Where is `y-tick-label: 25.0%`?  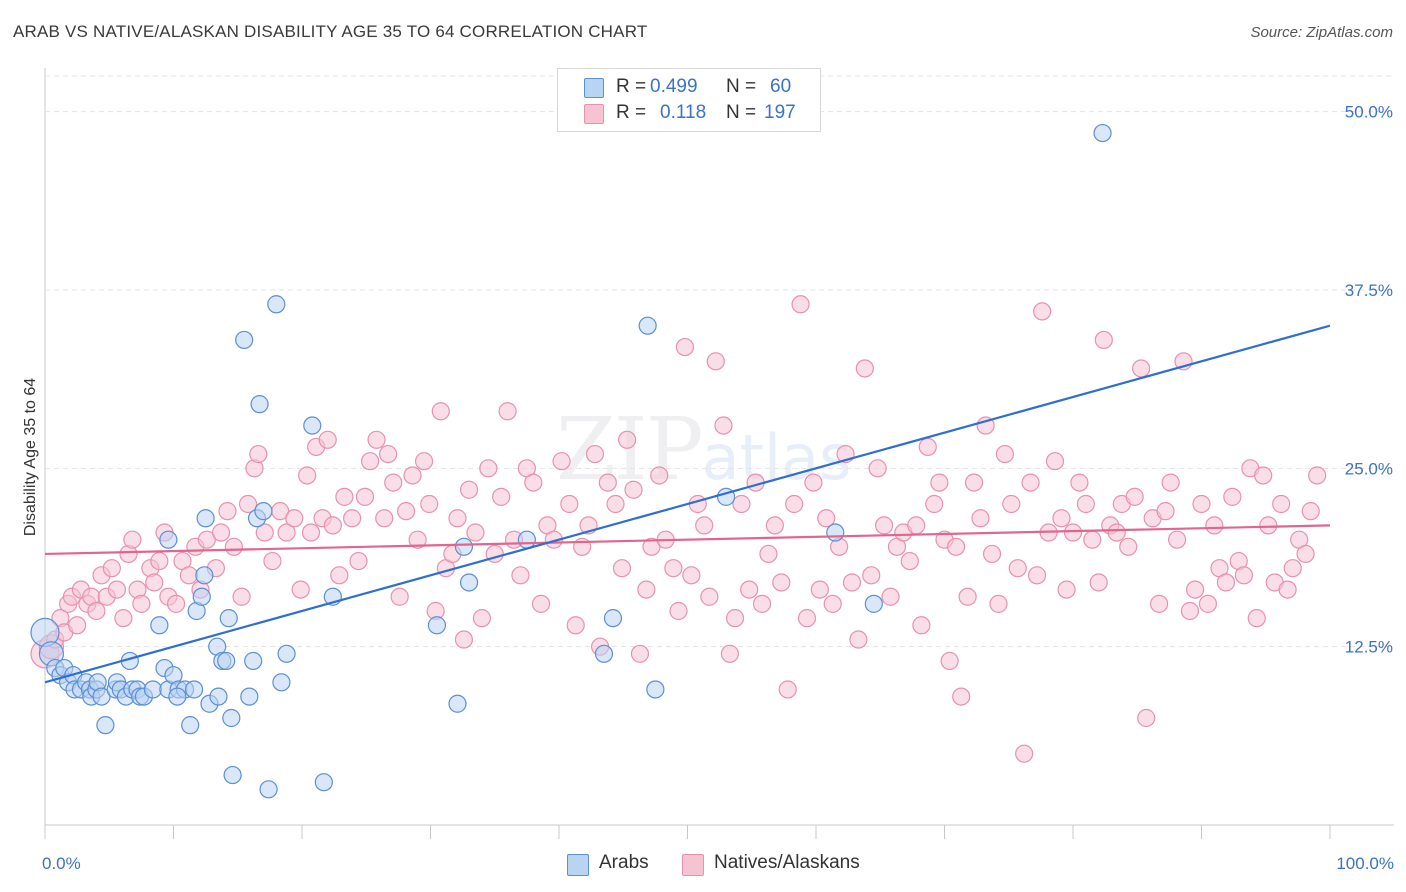 y-tick-label: 25.0% is located at coordinates (1369, 468).